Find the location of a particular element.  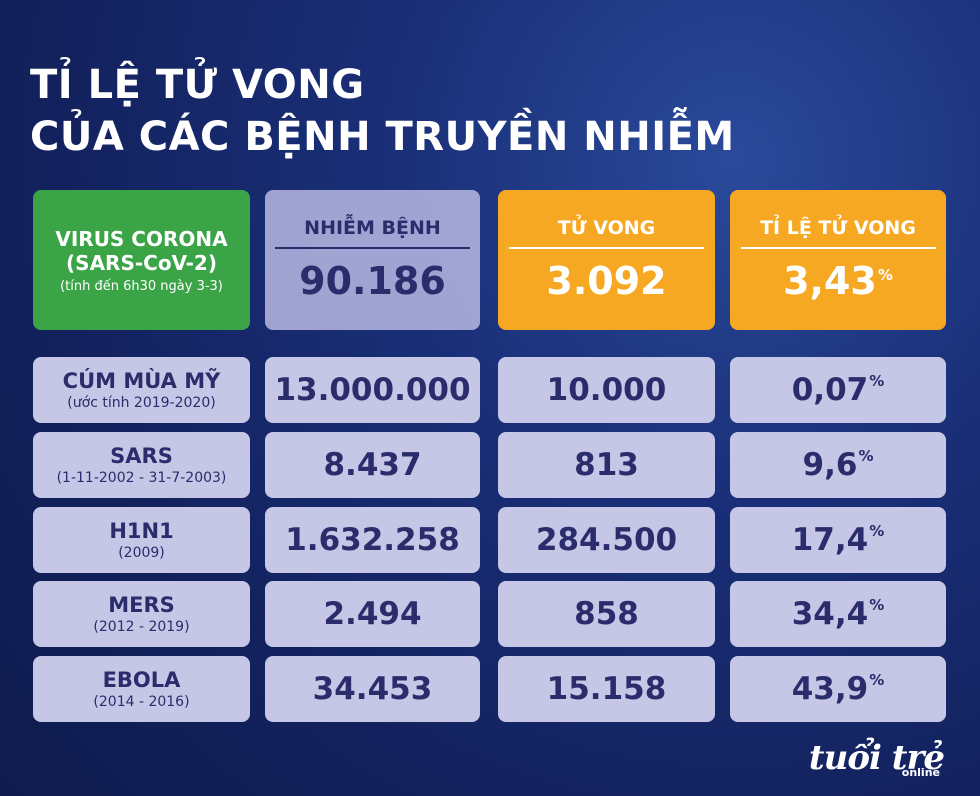

deaths: 10.000 is located at coordinates (606, 390).